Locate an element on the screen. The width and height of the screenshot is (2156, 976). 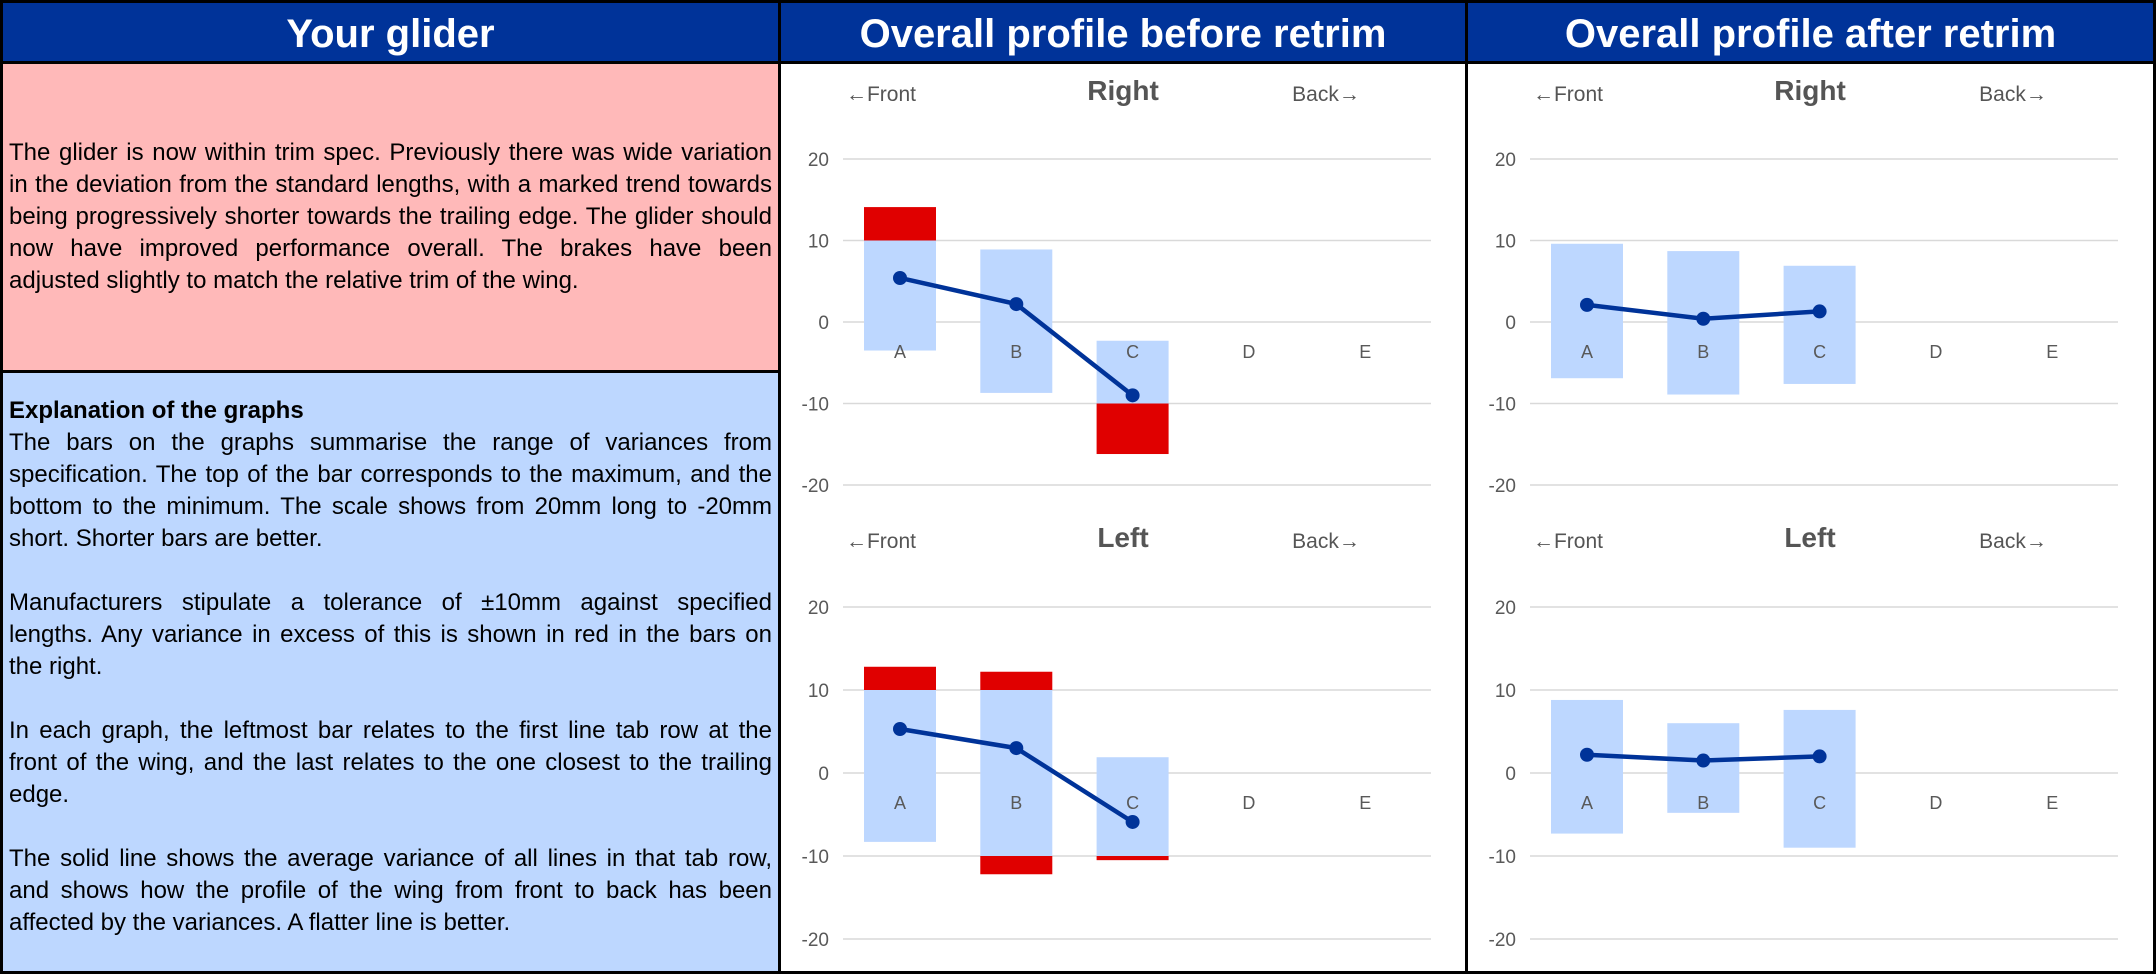
chart-before-left: Left ←Front Back→ 20 10 0 -10 -20 A B C D E is located at coordinates (1123, 741).